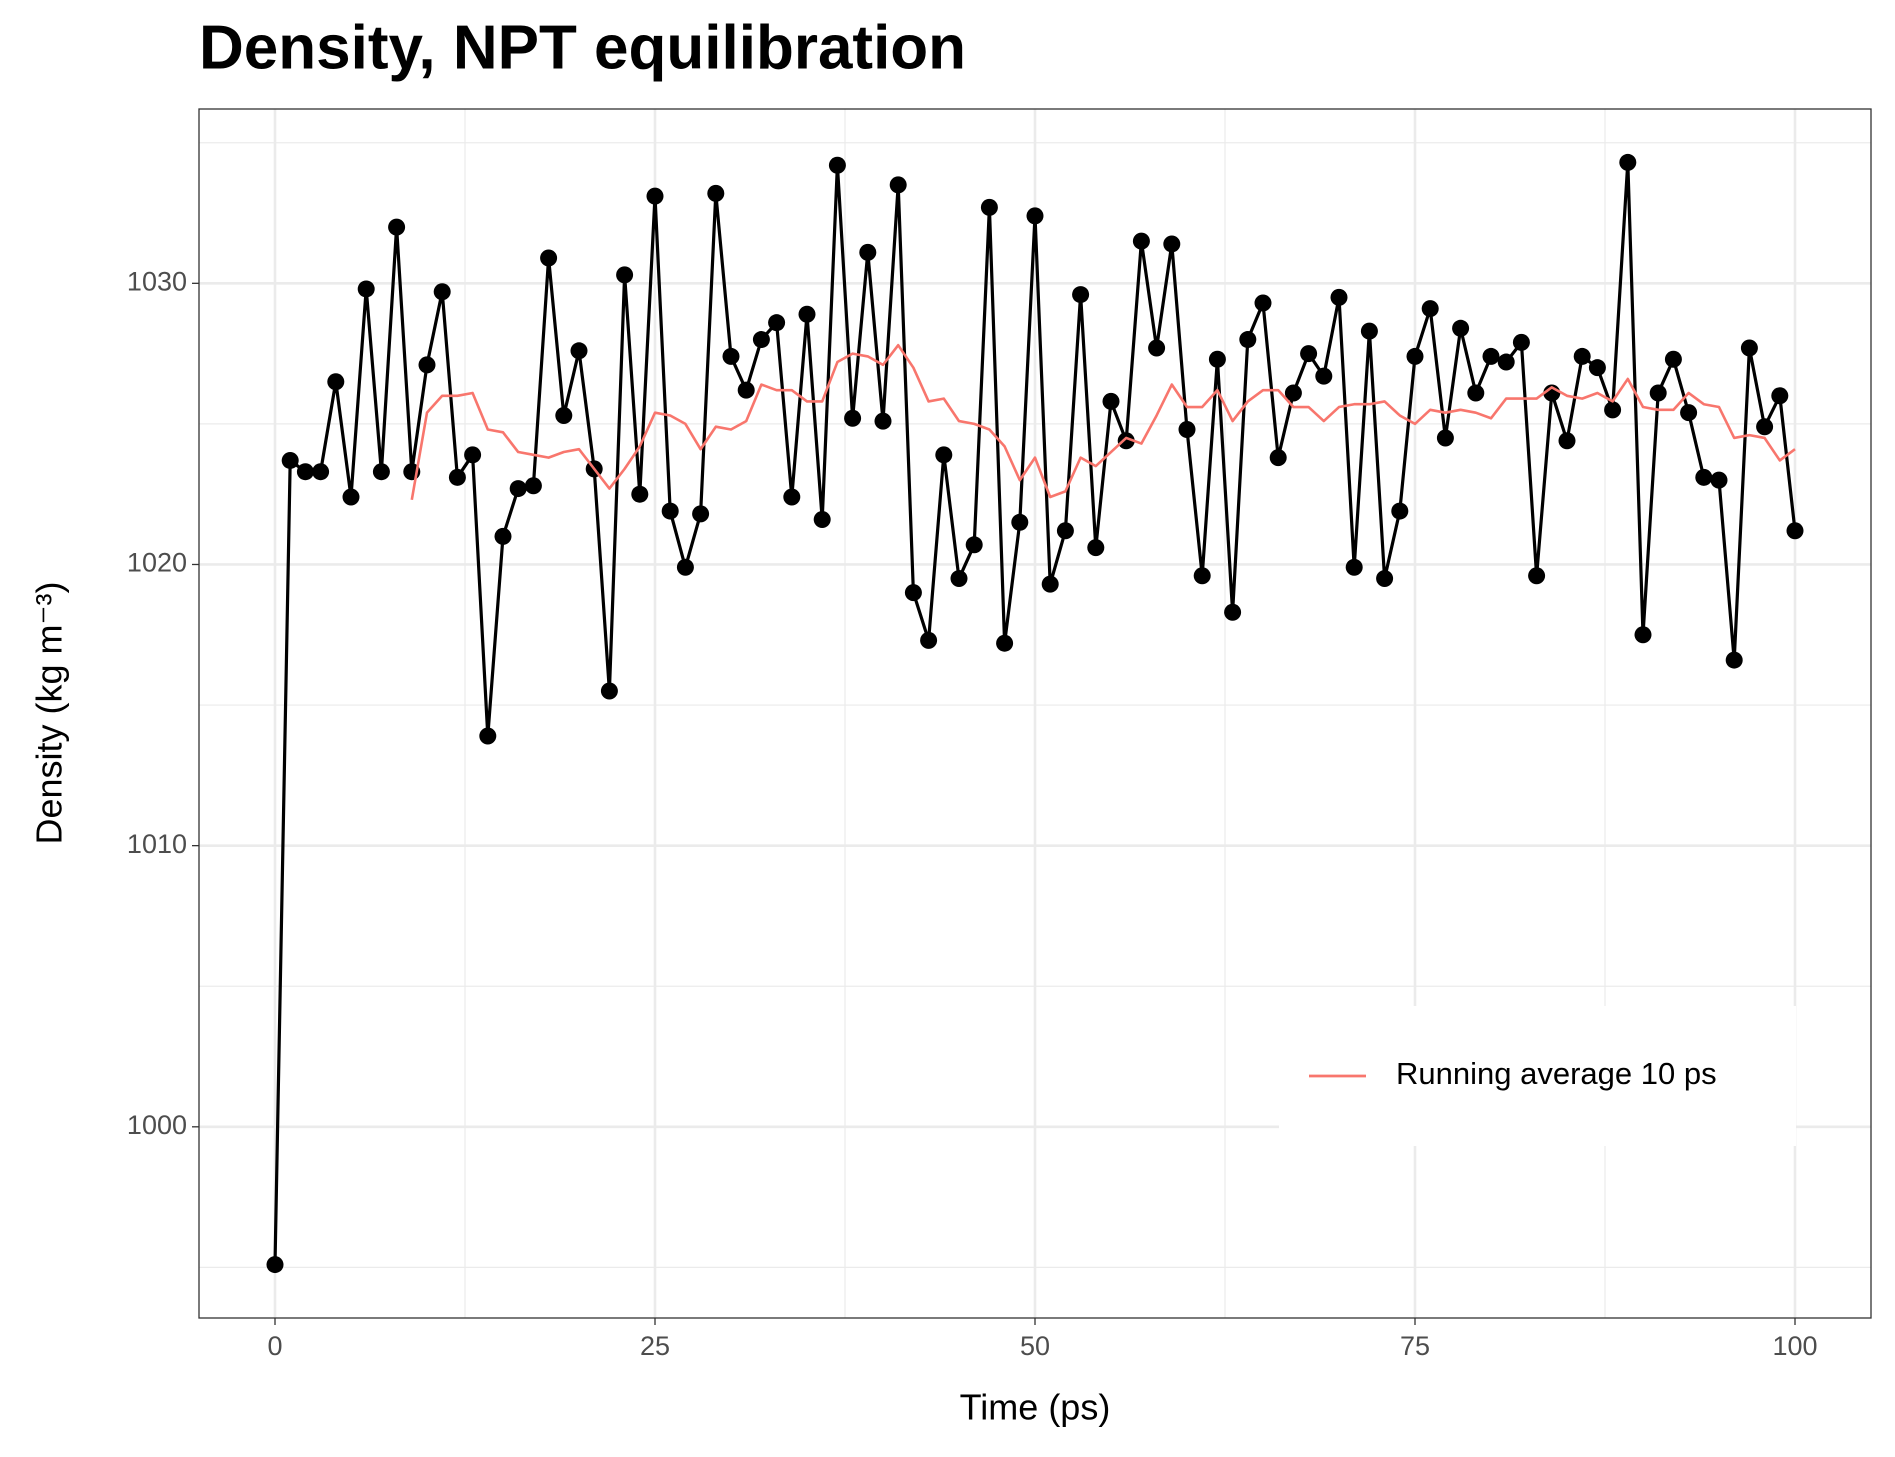 The width and height of the screenshot is (1895, 1457). What do you see at coordinates (274, 1346) in the screenshot?
I see `x-tick-label: 0` at bounding box center [274, 1346].